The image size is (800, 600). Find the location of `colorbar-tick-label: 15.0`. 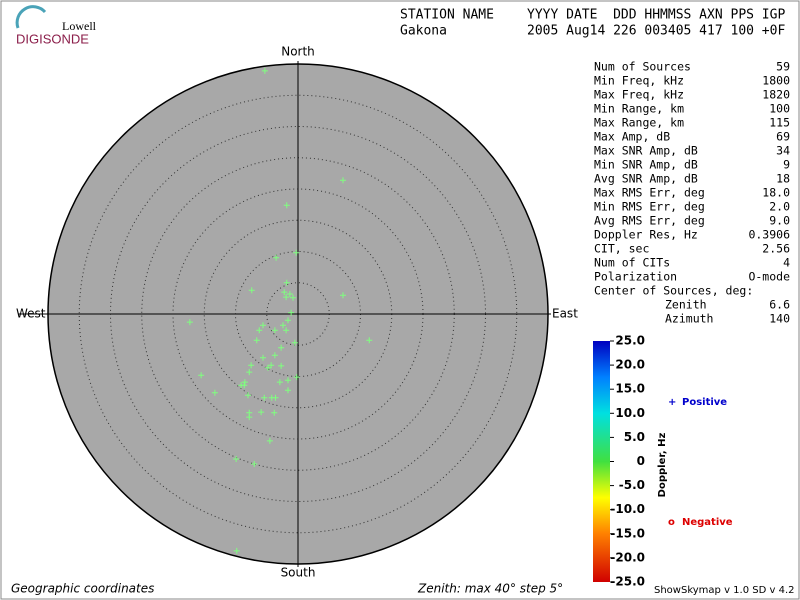

colorbar-tick-label: 15.0 is located at coordinates (630, 389).